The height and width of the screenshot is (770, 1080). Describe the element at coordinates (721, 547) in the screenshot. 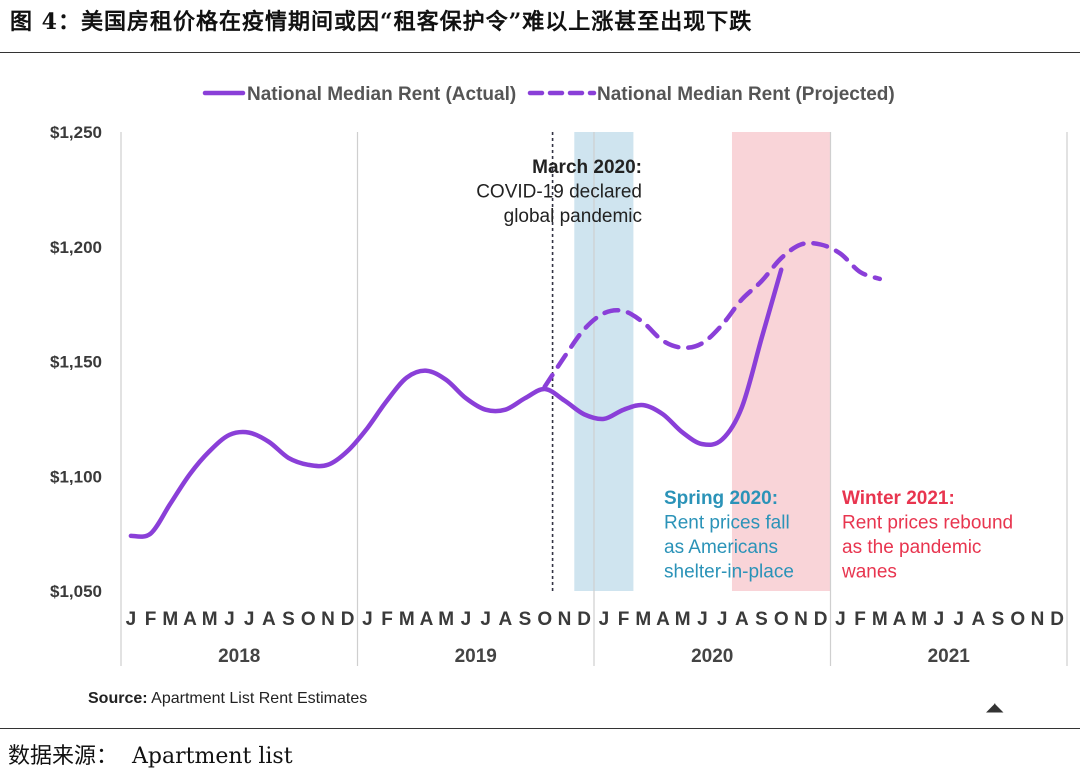

I see `annotation-line: as Americans` at that location.